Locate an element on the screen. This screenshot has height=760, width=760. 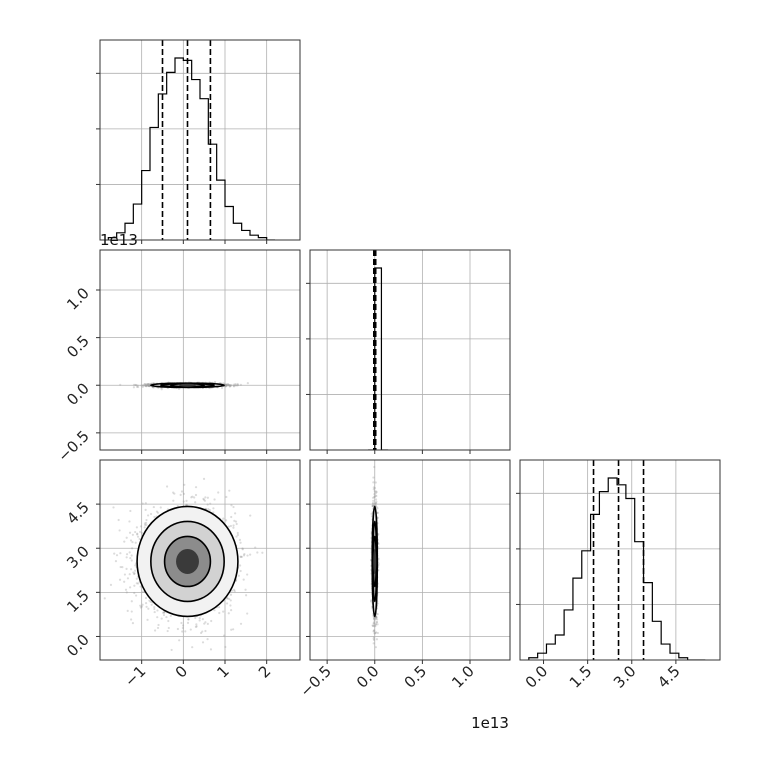
y-tick-label: −0.5 is located at coordinates (73, 446).